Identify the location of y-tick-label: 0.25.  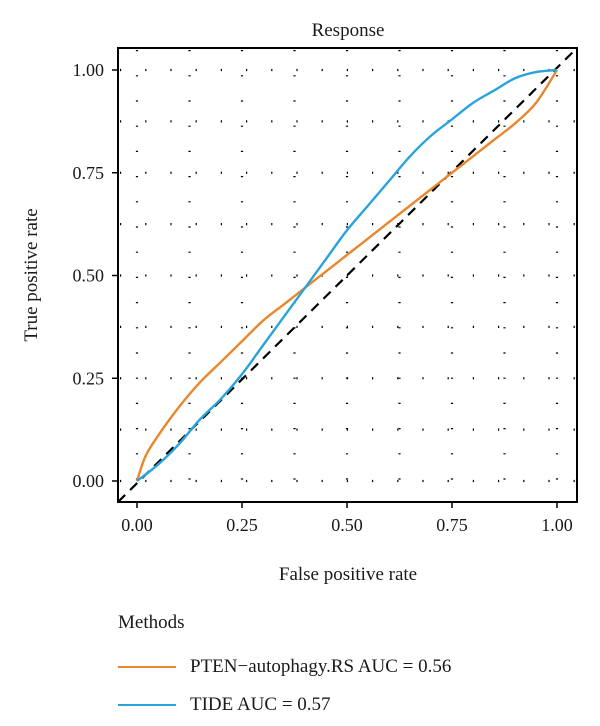
(89, 378).